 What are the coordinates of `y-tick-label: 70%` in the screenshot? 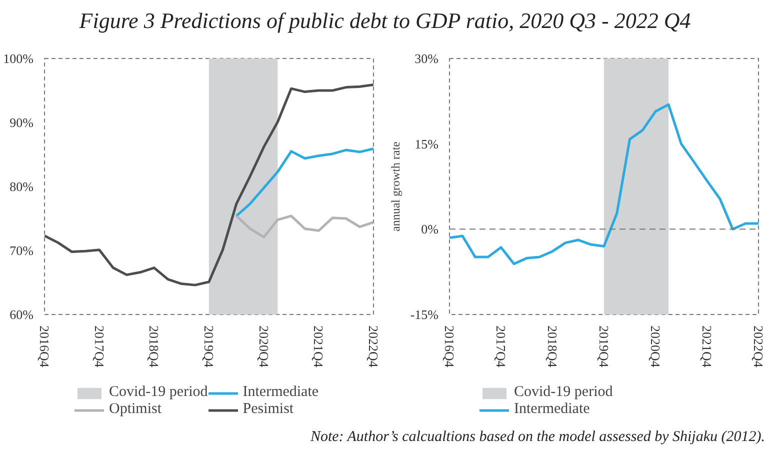 It's located at (22, 250).